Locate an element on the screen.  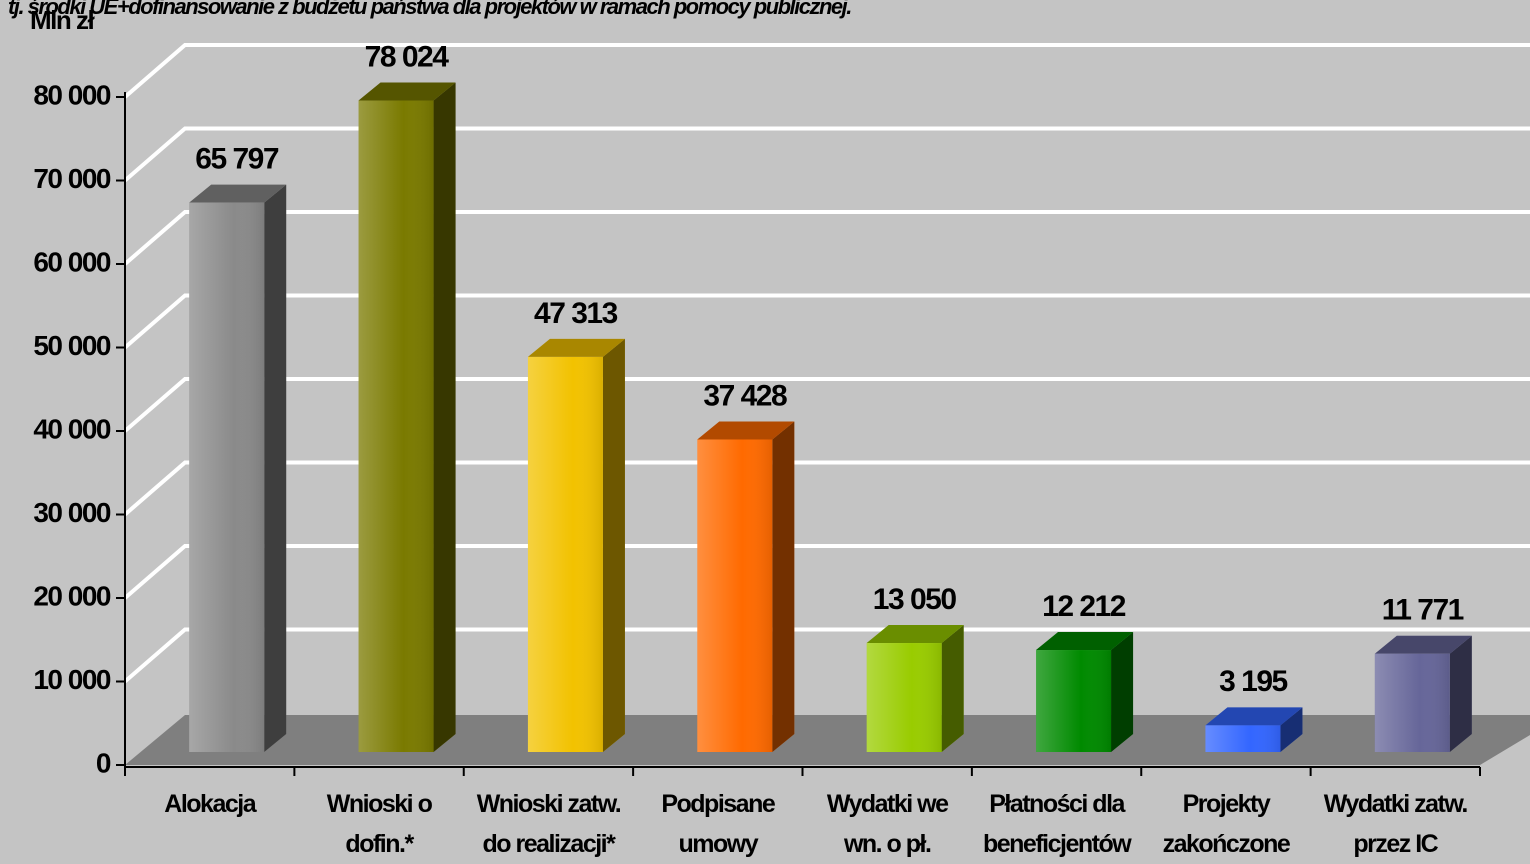
value-label: 47 313 is located at coordinates (576, 313).